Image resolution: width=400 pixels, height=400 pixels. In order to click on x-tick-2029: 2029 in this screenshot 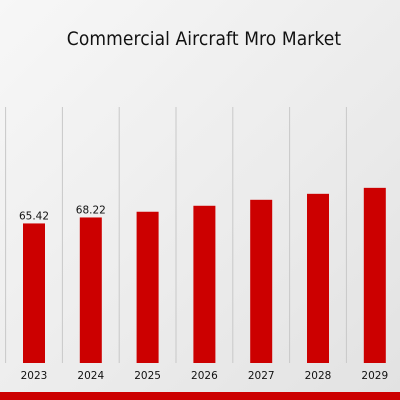, I will do `click(374, 376)`.